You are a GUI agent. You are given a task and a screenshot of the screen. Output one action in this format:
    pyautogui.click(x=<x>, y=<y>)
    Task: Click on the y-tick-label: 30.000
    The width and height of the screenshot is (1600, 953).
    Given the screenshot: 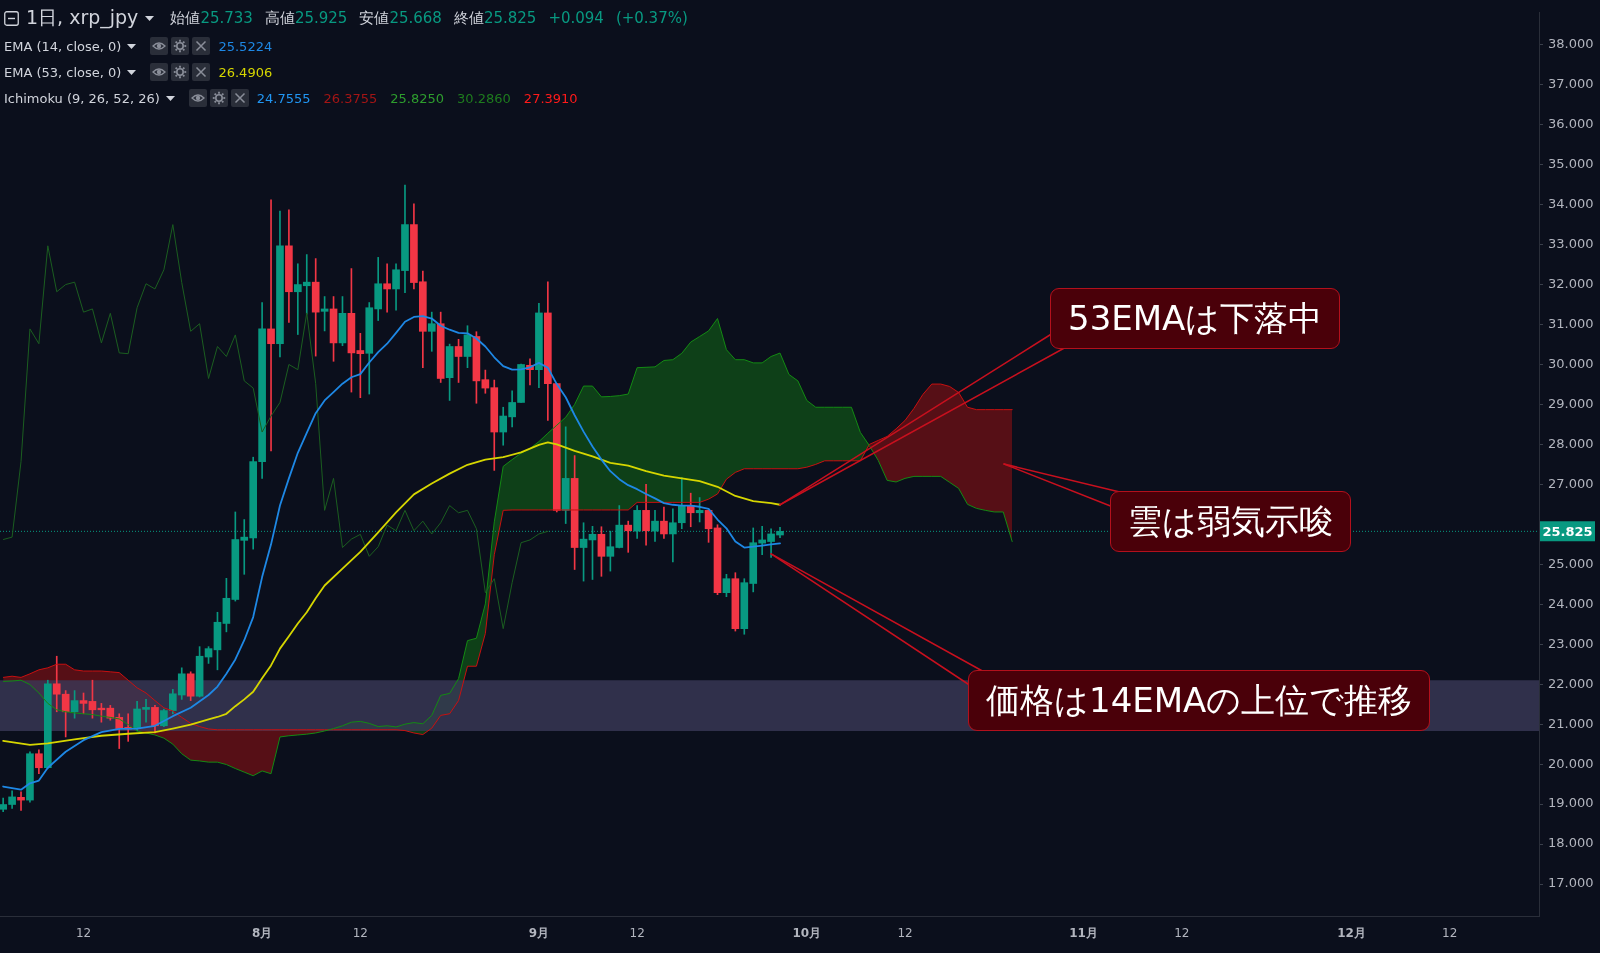 What is the action you would take?
    pyautogui.click(x=1571, y=363)
    